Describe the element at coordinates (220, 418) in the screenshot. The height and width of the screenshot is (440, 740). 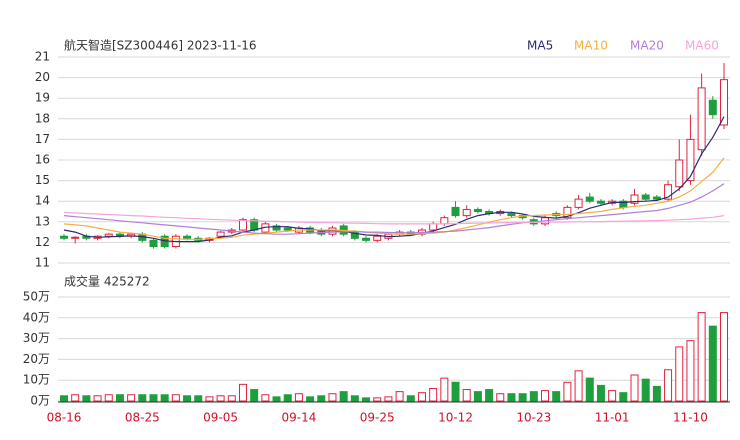
I see `x-tick-label: 09-05` at that location.